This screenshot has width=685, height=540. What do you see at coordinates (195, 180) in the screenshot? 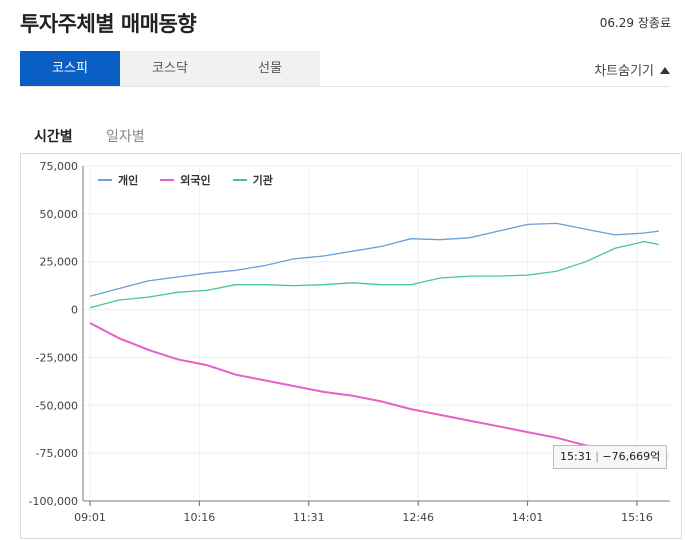
I see `legend-label: 외국인` at bounding box center [195, 180].